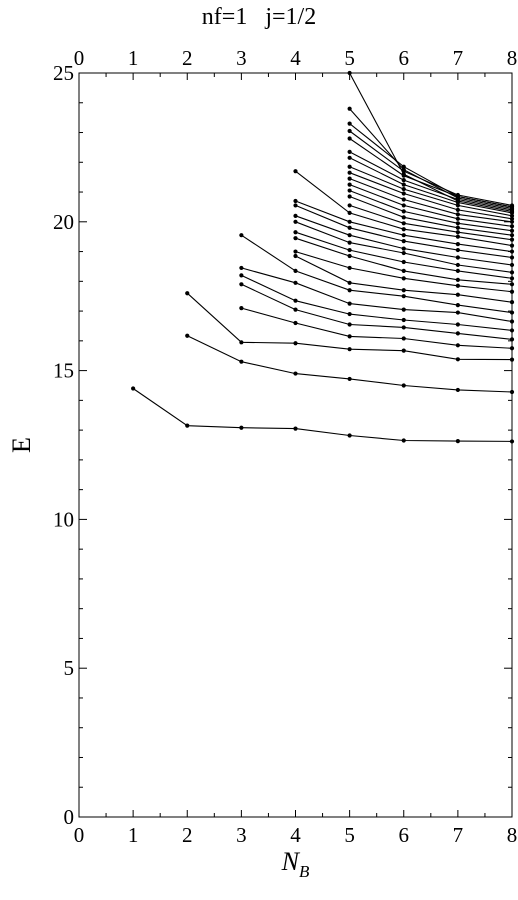 This screenshot has width=518, height=900. Describe the element at coordinates (133, 835) in the screenshot. I see `x-tick-label-bottom: 1` at that location.